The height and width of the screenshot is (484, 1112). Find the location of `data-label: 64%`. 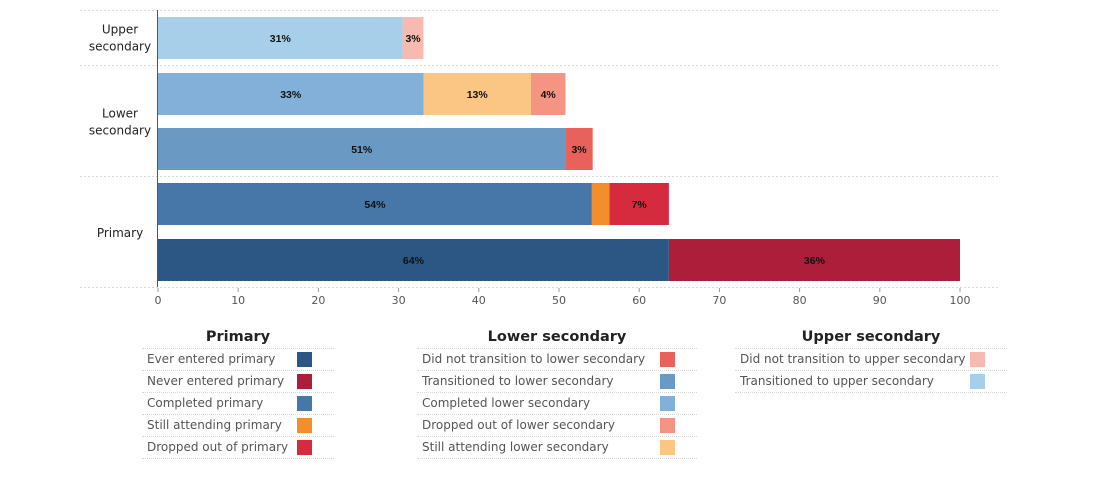

data-label: 64% is located at coordinates (414, 261).